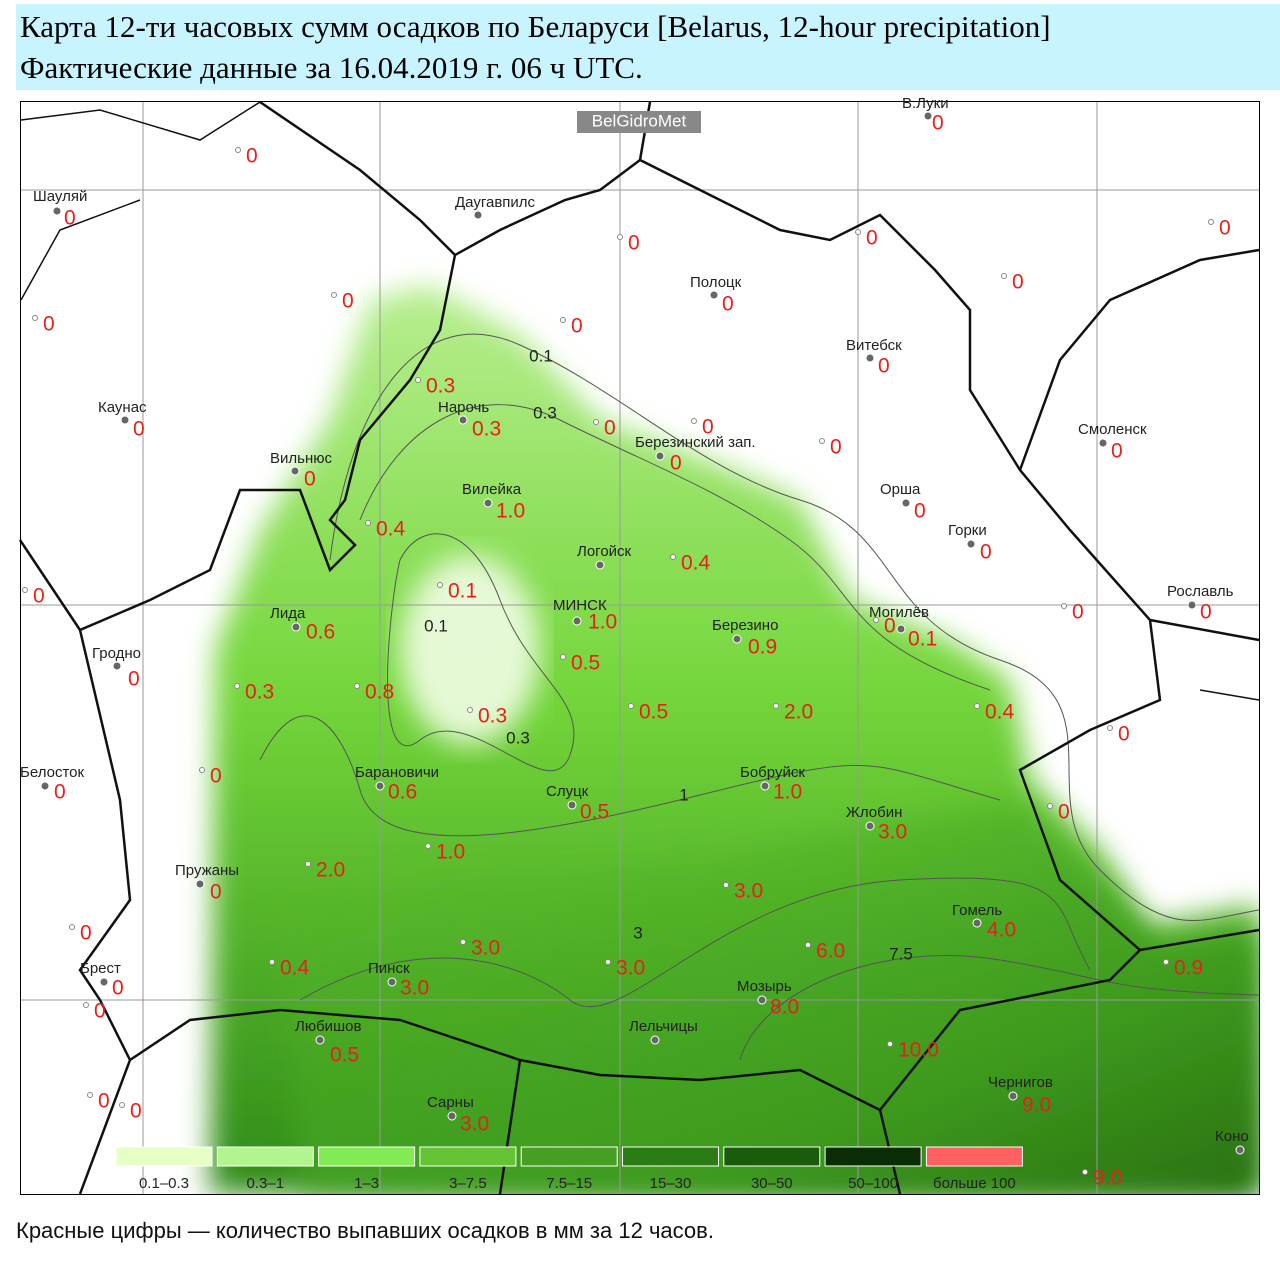 The width and height of the screenshot is (1280, 1268). I want to click on station-name: Мозырь, so click(764, 986).